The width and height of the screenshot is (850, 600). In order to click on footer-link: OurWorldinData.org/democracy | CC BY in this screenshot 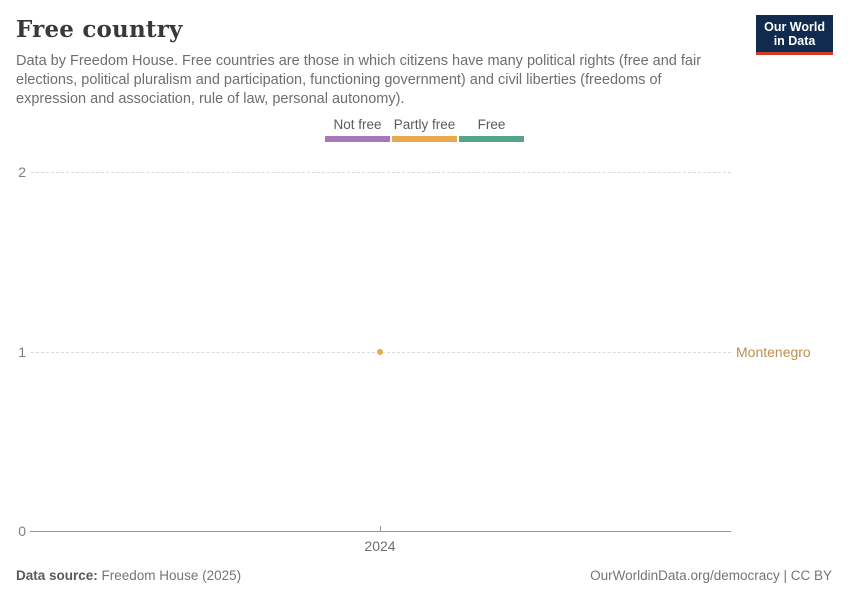, I will do `click(711, 575)`.